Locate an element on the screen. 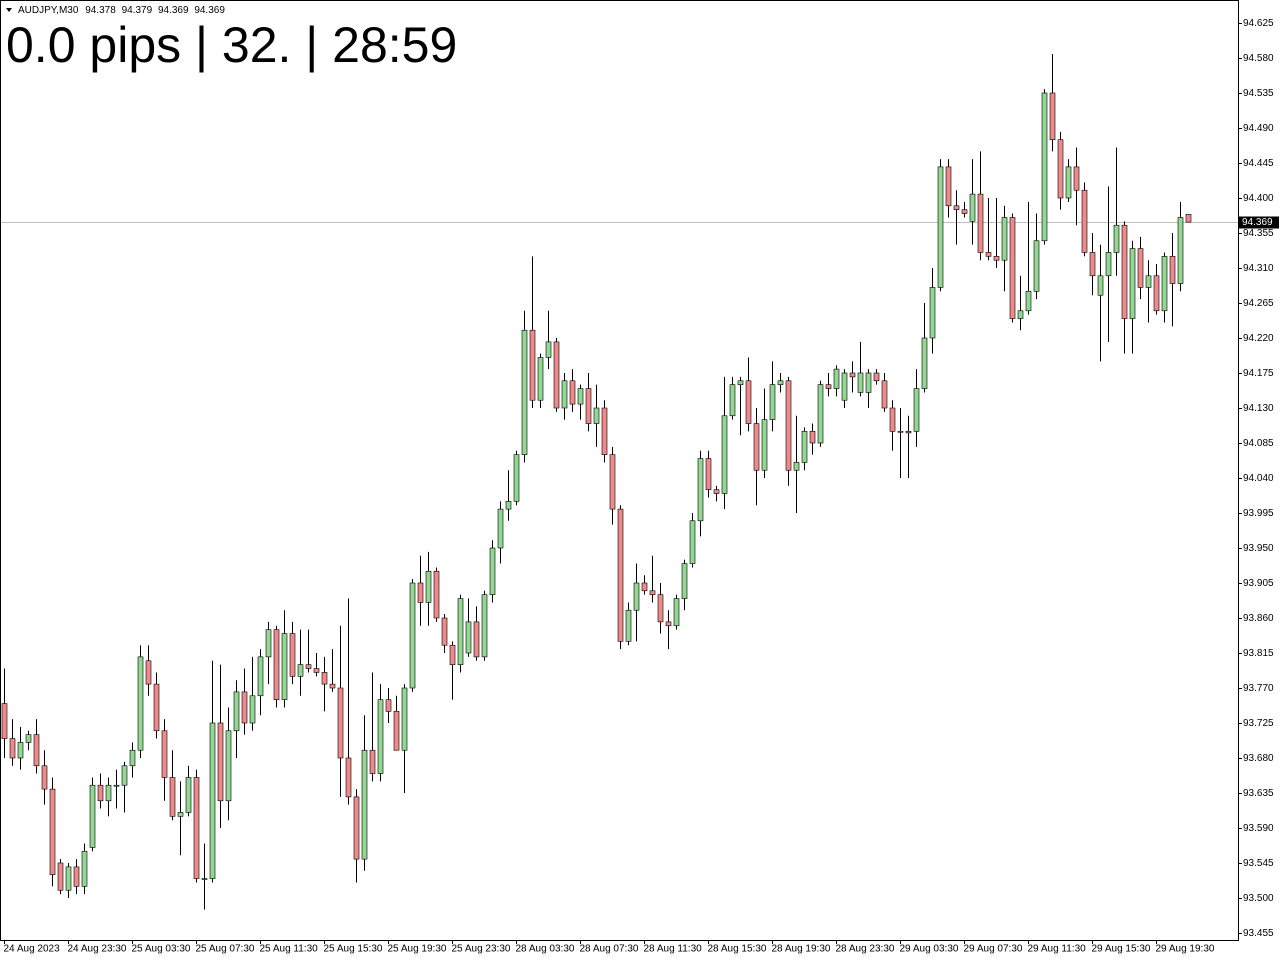 This screenshot has width=1280, height=960. y-tick-label: 94.490 is located at coordinates (1258, 128).